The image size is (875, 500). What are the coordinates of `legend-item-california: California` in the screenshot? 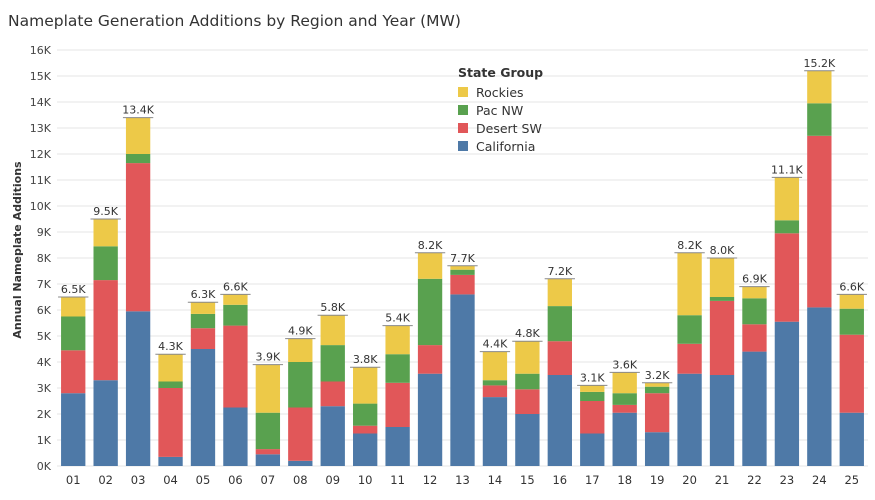 It's located at (500, 146).